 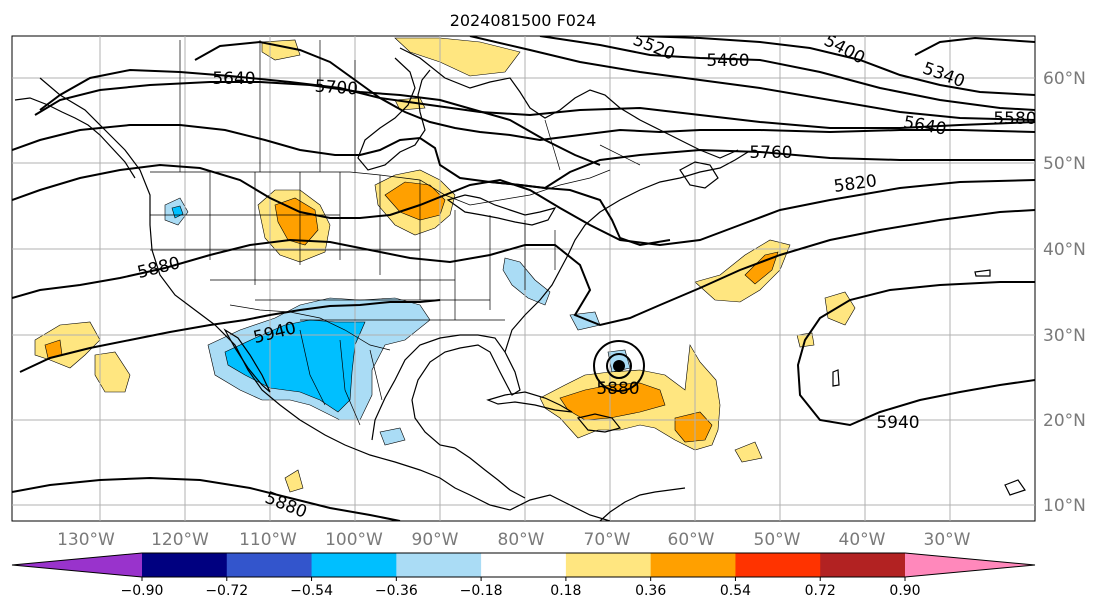 I want to click on colorbar-tick-label: −0.54, so click(x=311, y=591).